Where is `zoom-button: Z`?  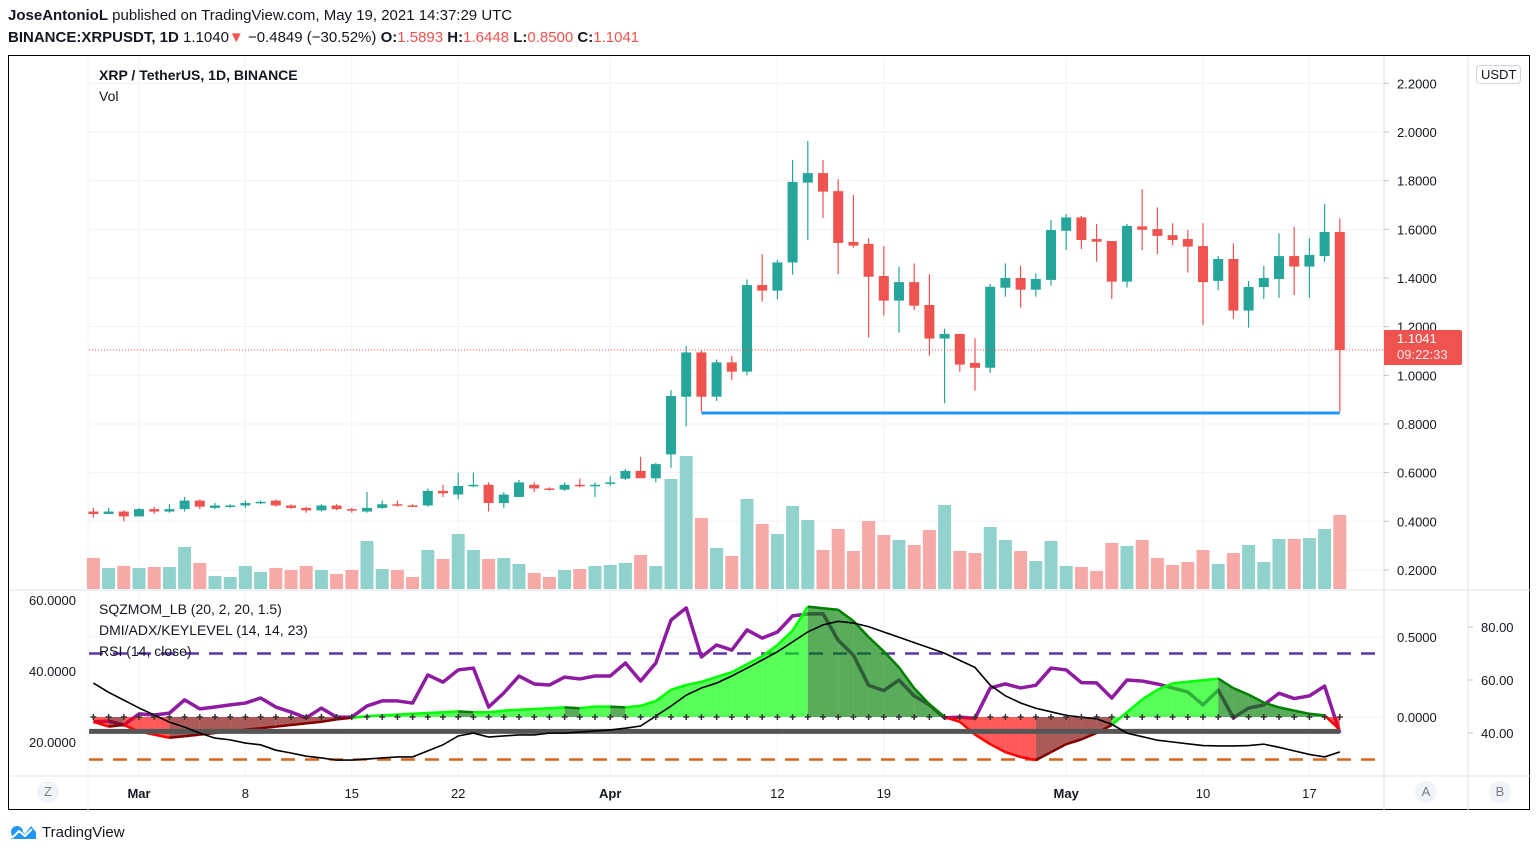
zoom-button: Z is located at coordinates (48, 792).